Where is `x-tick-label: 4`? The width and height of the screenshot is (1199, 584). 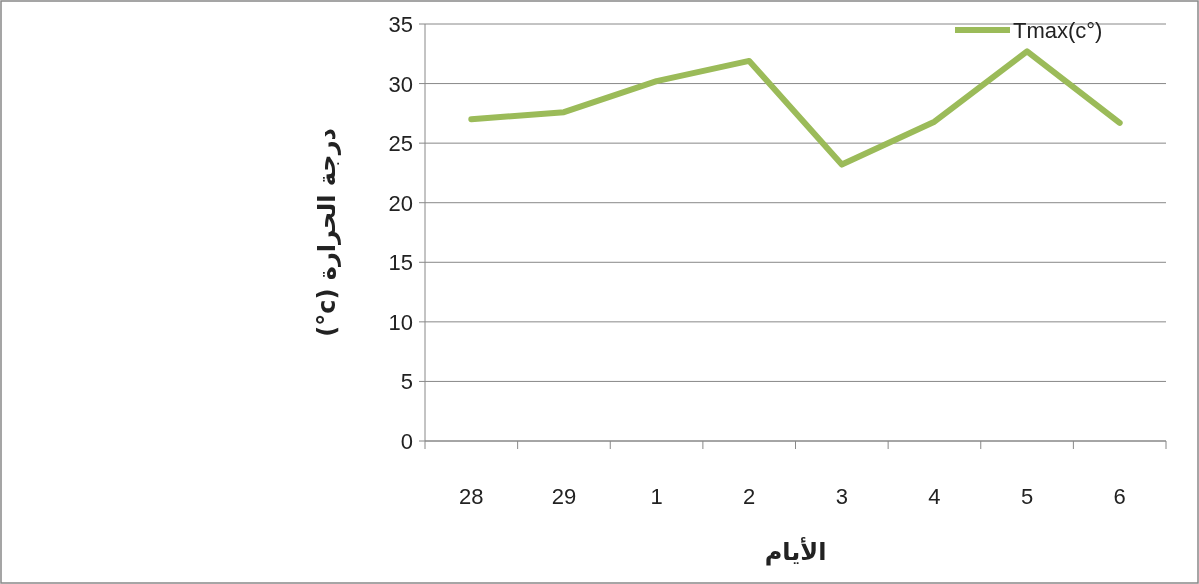 x-tick-label: 4 is located at coordinates (934, 496).